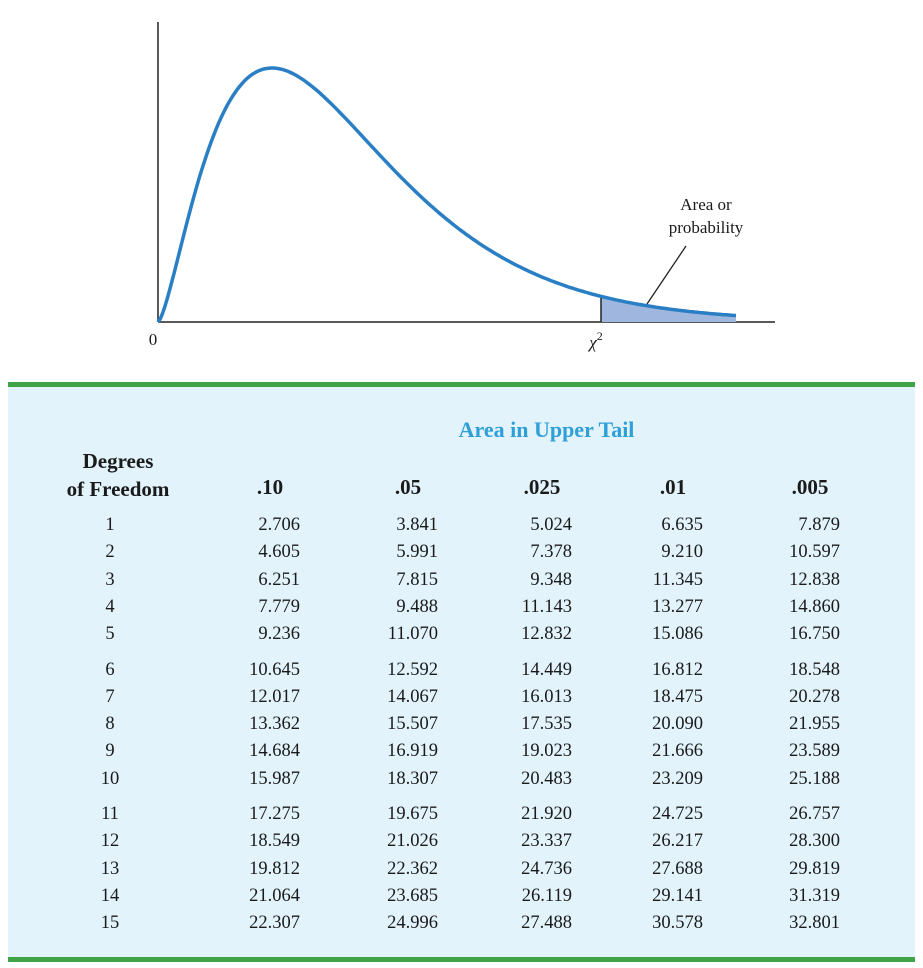 The height and width of the screenshot is (968, 923). Describe the element at coordinates (677, 634) in the screenshot. I see `value-cell: 15.086` at that location.